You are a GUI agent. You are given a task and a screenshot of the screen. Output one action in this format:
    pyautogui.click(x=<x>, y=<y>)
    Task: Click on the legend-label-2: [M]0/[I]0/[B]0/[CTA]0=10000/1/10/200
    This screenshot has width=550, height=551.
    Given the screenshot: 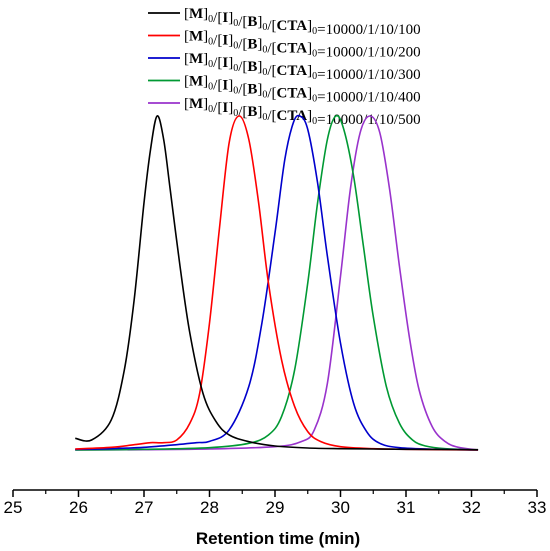 What is the action you would take?
    pyautogui.click(x=302, y=45)
    